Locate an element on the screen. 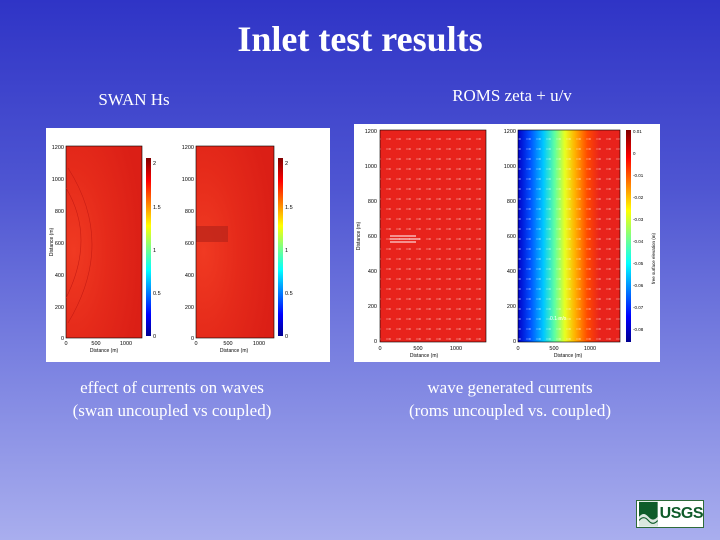 The height and width of the screenshot is (540, 720). slide-title: Inlet test results is located at coordinates (360, 39).